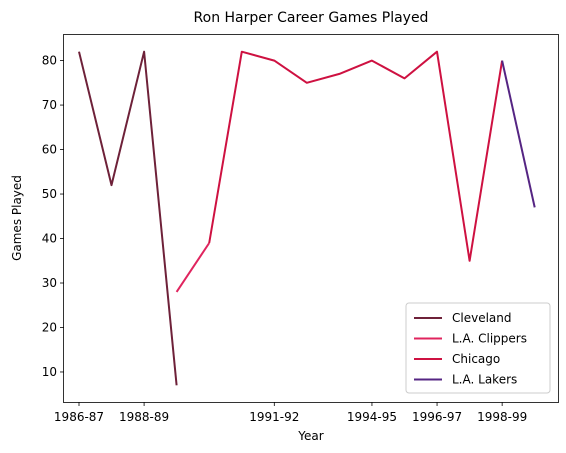 The height and width of the screenshot is (453, 566). Describe the element at coordinates (79, 417) in the screenshot. I see `x-tick-label: 1986-87` at that location.